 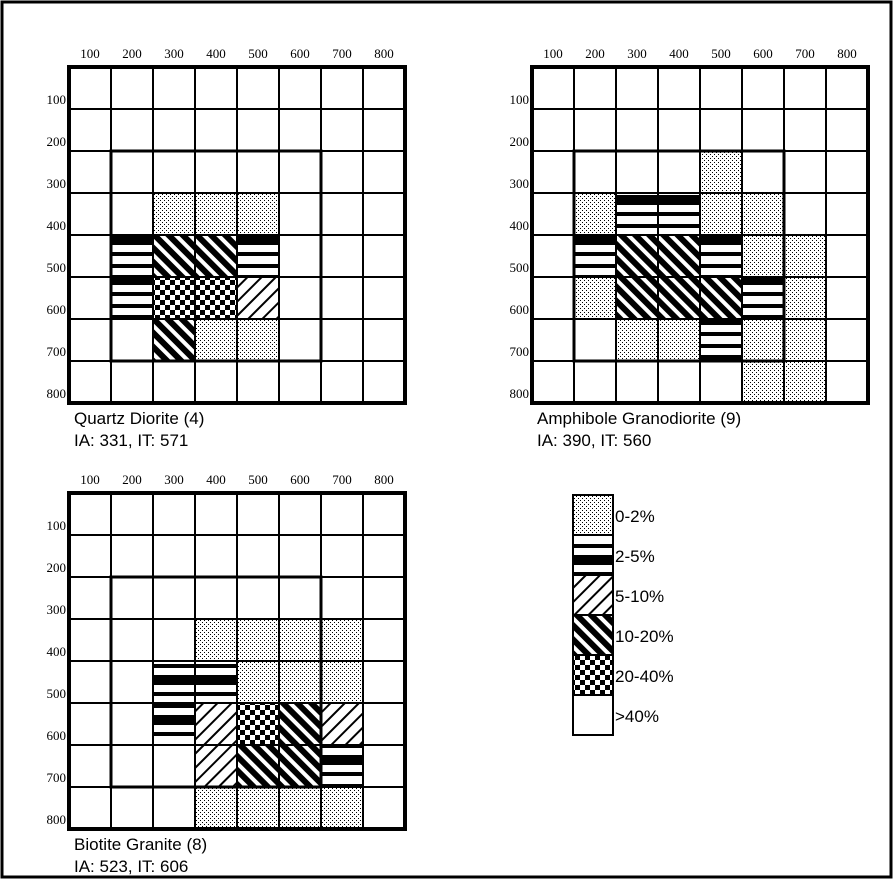 I want to click on cell-r1-c2, so click(x=595, y=88).